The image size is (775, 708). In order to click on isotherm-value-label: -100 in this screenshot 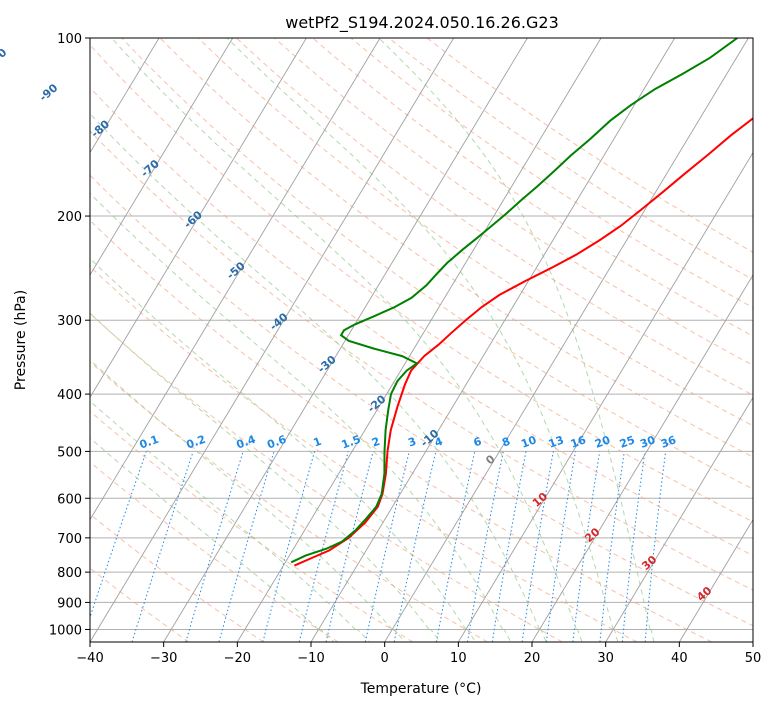, I will do `click(5, 60)`.